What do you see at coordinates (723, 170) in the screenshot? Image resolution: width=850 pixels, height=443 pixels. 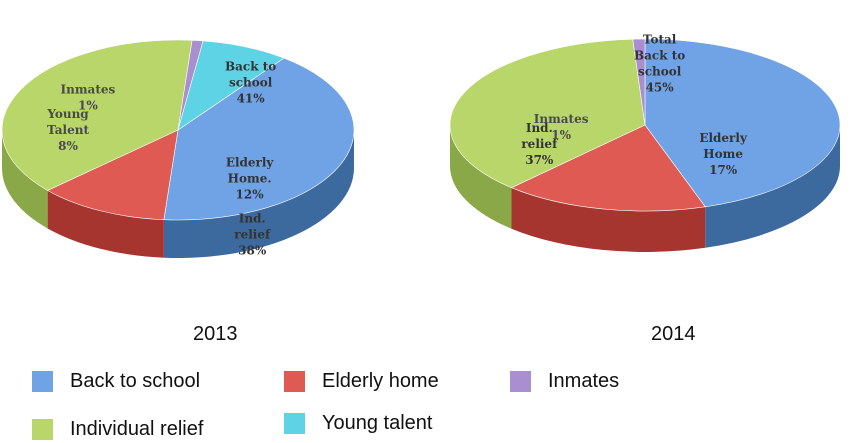 I see `slice-label-line: 17%` at bounding box center [723, 170].